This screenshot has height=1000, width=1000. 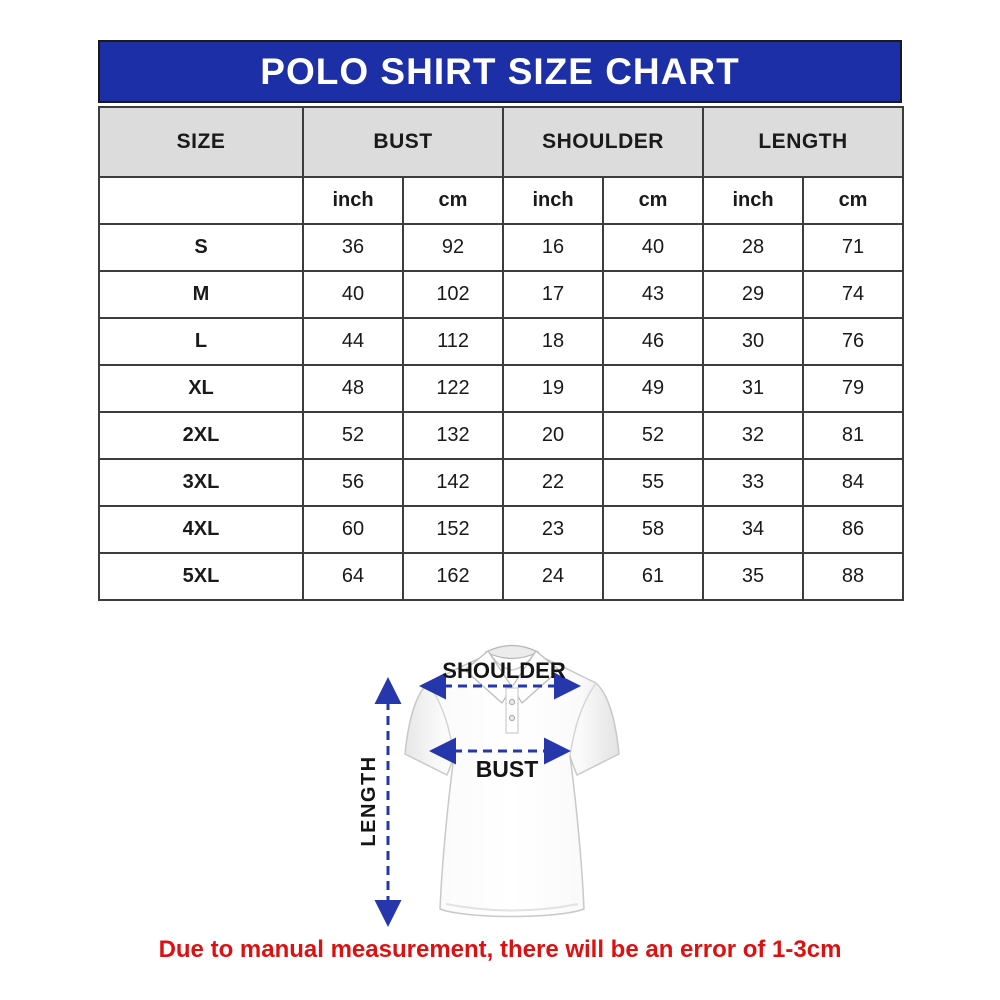 What do you see at coordinates (201, 576) in the screenshot?
I see `size-cell: 5XL` at bounding box center [201, 576].